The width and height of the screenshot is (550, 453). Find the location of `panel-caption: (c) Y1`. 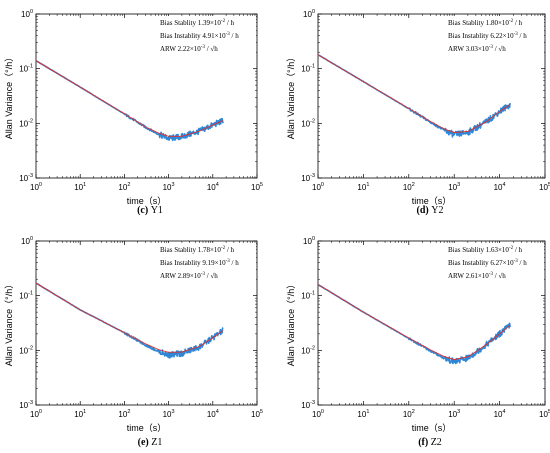

panel-caption: (c) Y1 is located at coordinates (150, 210).